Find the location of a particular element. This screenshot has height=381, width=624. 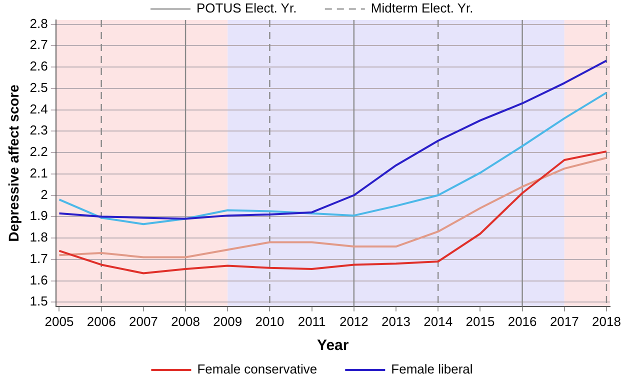

y-tick-label: 2.6 is located at coordinates (39, 66).